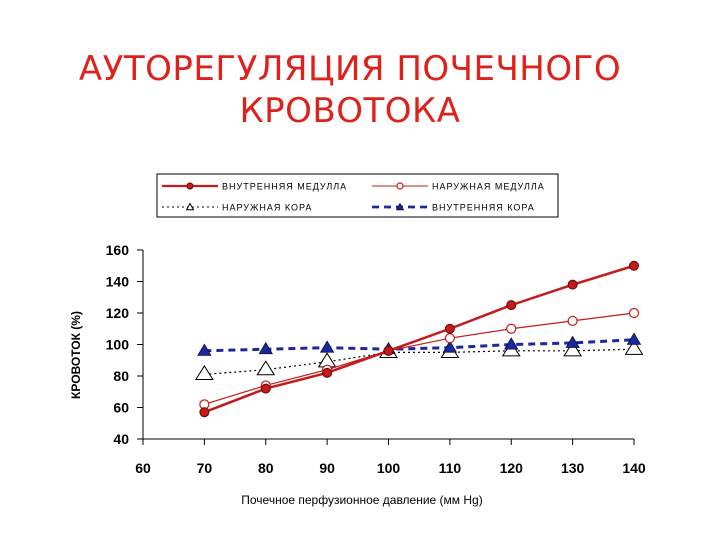 This screenshot has height=540, width=720. What do you see at coordinates (450, 468) in the screenshot?
I see `x-tick-label: 110` at bounding box center [450, 468].